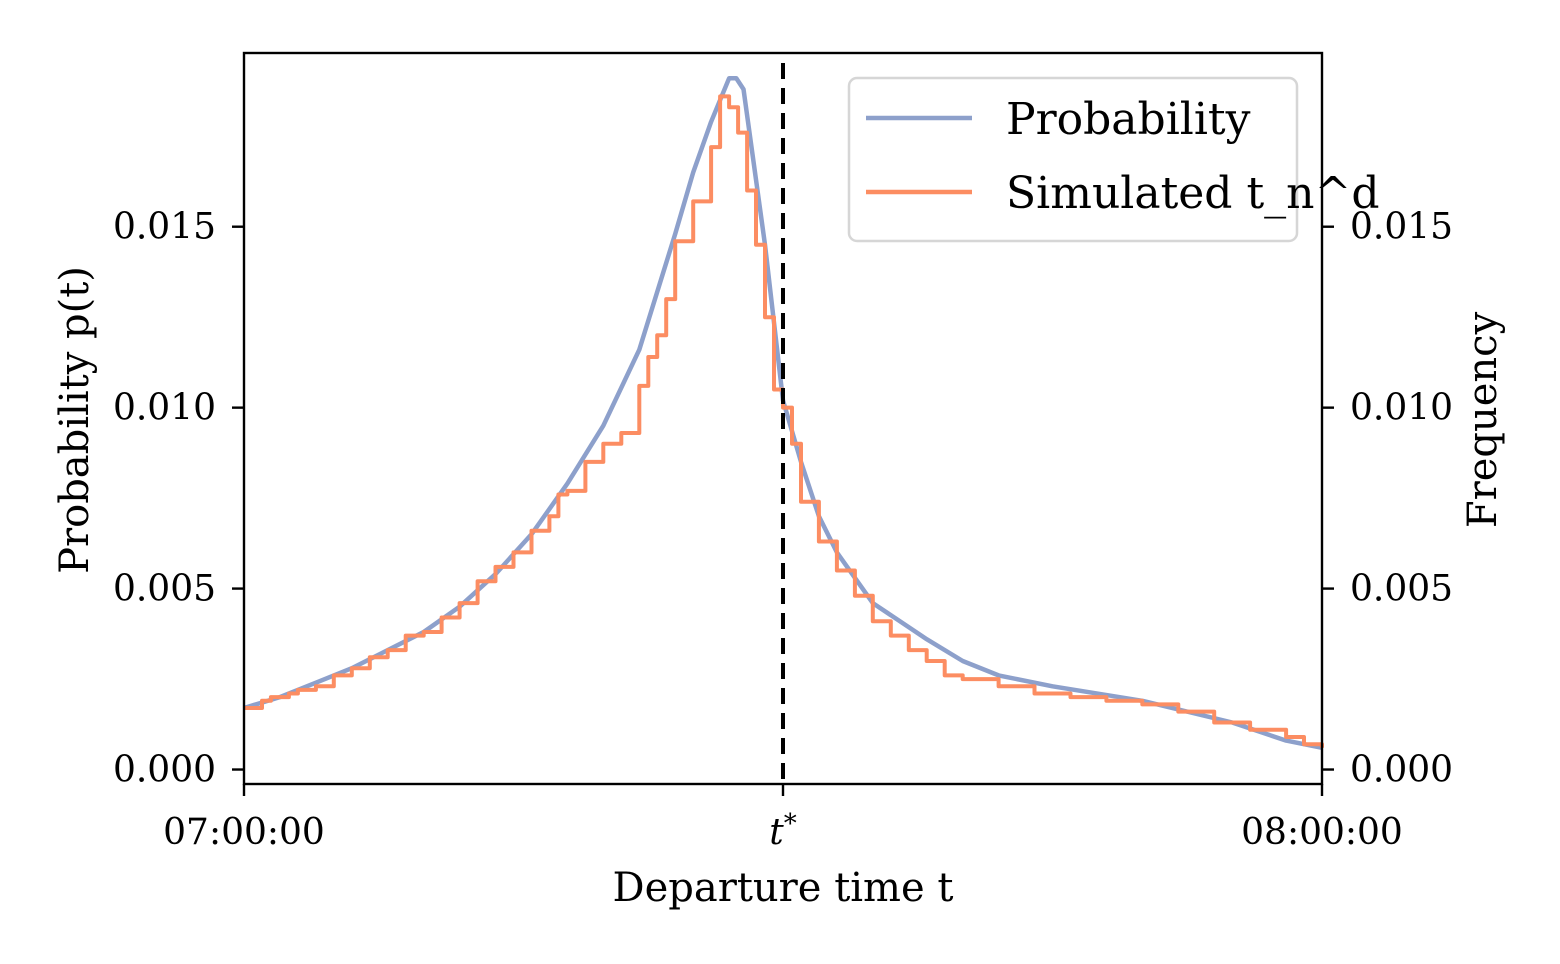 This screenshot has height=964, width=1560. I want to click on left-y-tick-label: 0.015, so click(164, 227).